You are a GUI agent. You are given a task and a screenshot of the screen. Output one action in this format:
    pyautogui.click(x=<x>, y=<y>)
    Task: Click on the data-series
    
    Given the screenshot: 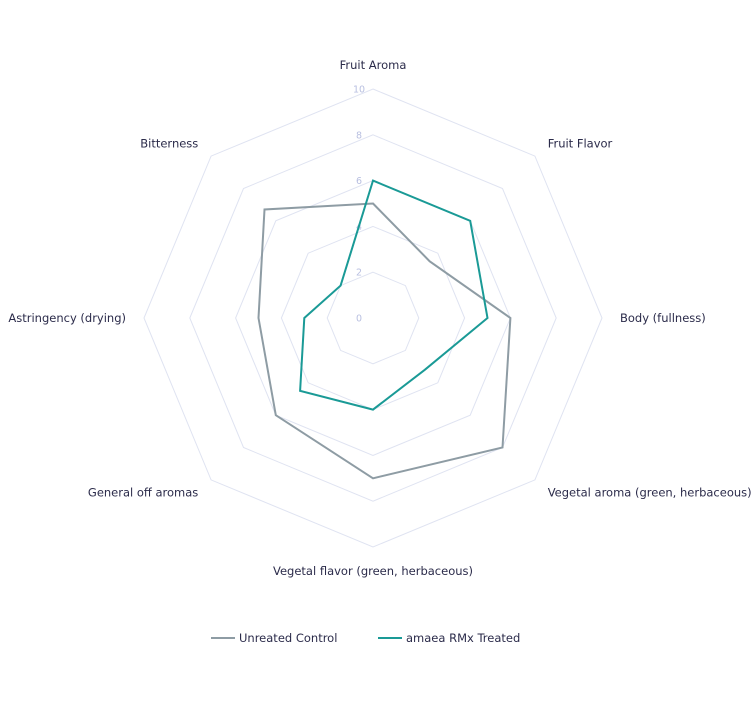 What is the action you would take?
    pyautogui.click(x=384, y=329)
    